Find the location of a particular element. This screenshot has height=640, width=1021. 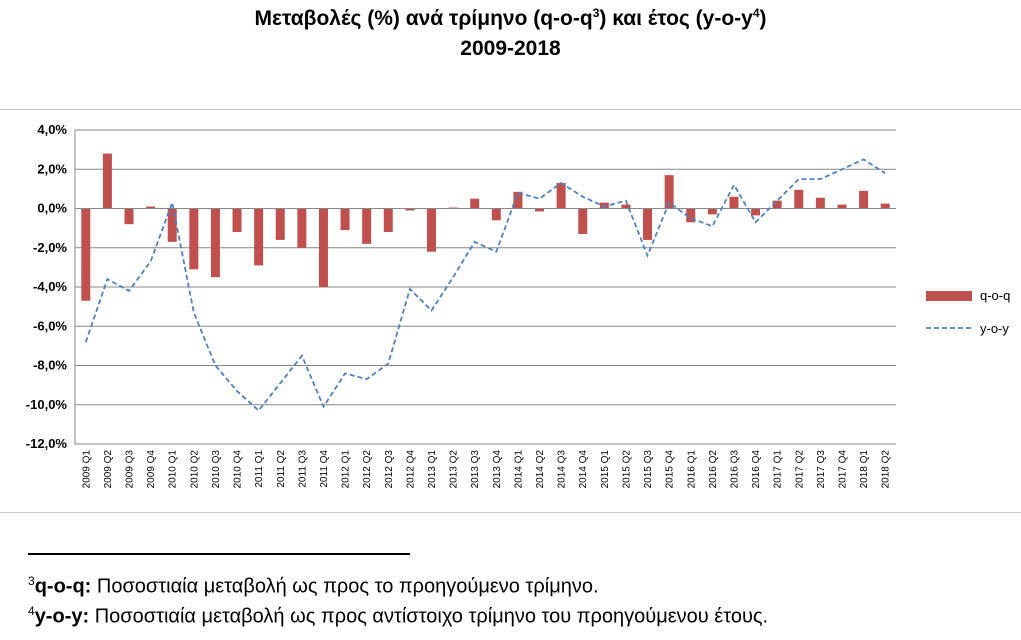

footnote-ref-4: 4 is located at coordinates (756, 13).